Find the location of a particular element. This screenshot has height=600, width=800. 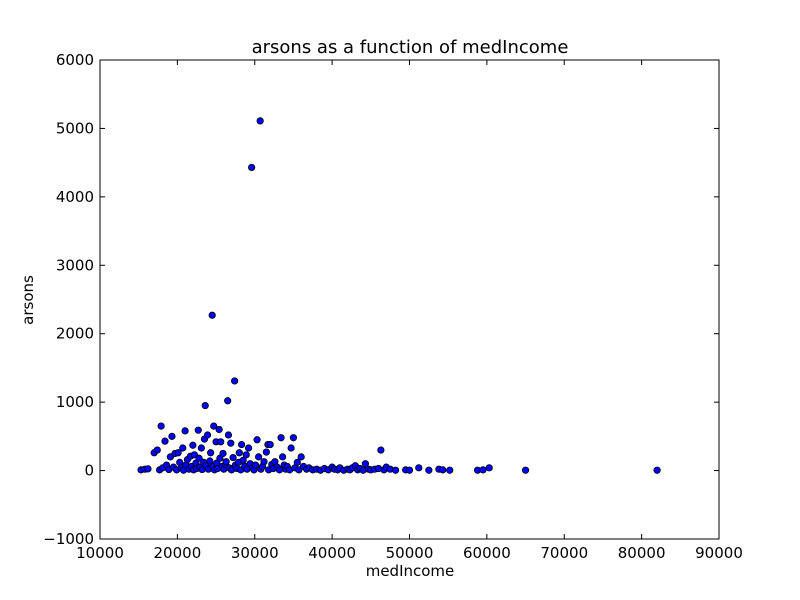

x-tick-label: 10000 is located at coordinates (100, 553).